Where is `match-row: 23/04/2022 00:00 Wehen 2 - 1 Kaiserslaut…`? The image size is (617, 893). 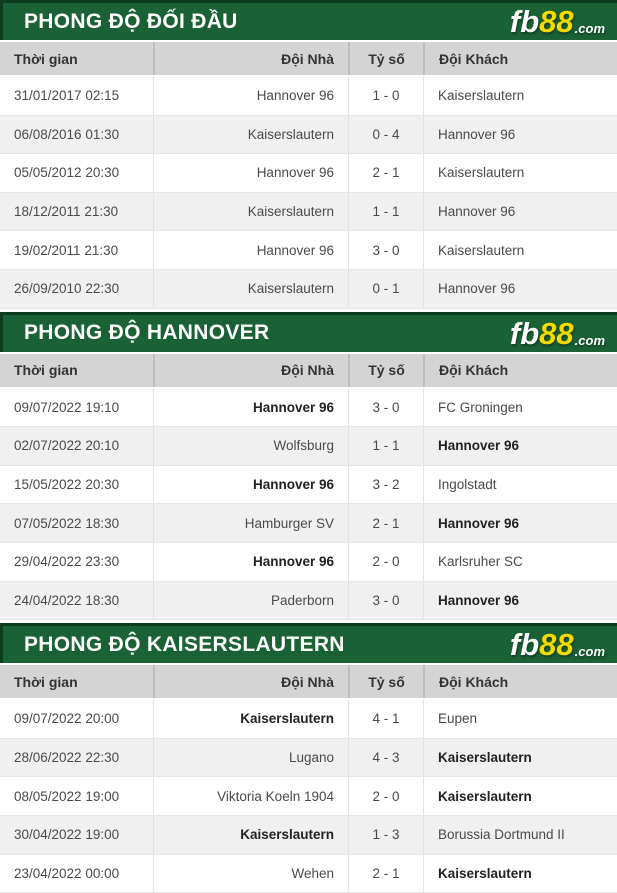
match-row: 23/04/2022 00:00 Wehen 2 - 1 Kaiserslaut… is located at coordinates (308, 874).